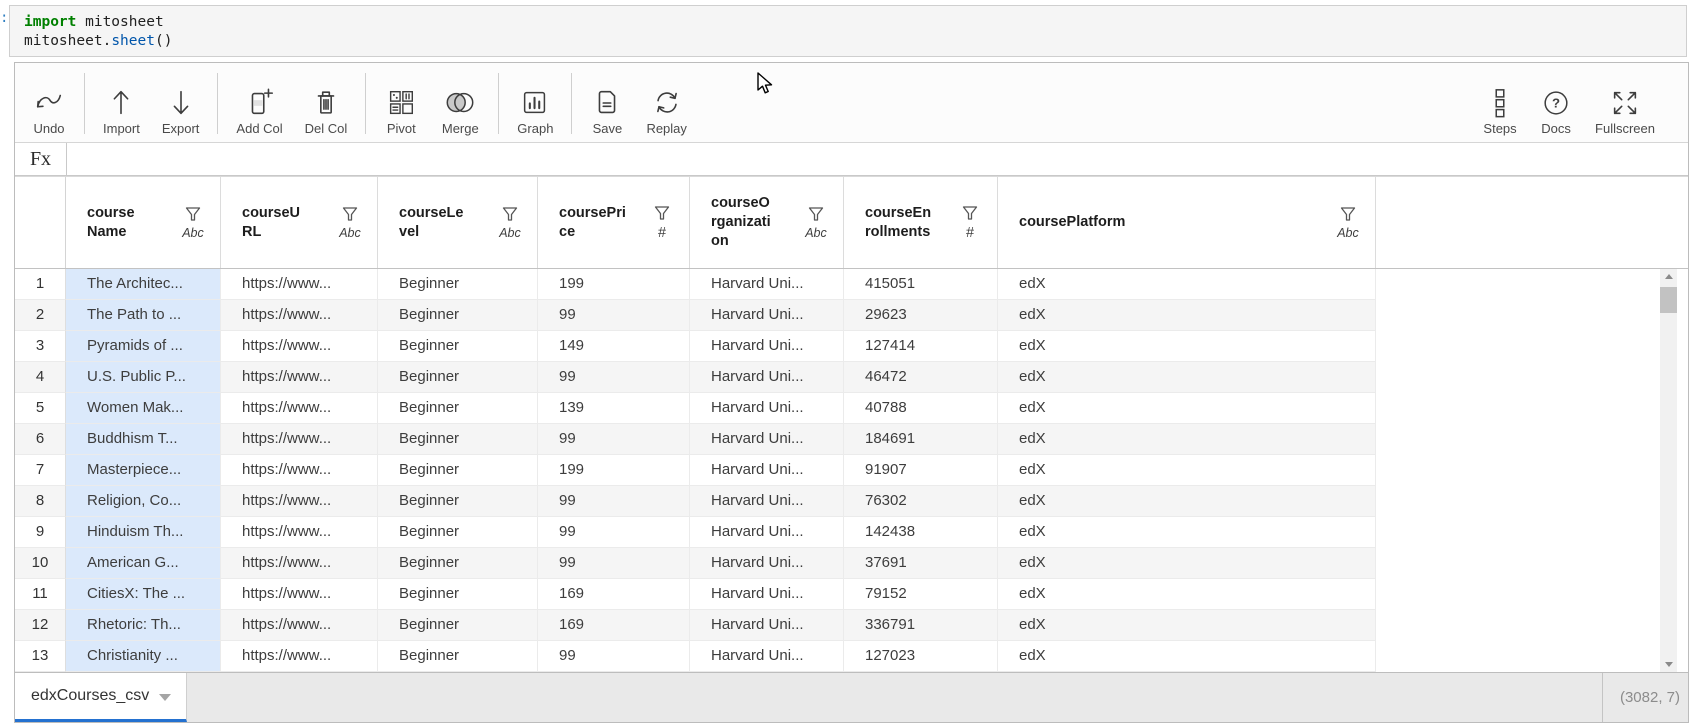  Describe the element at coordinates (40, 625) in the screenshot. I see `row-index: 12` at that location.